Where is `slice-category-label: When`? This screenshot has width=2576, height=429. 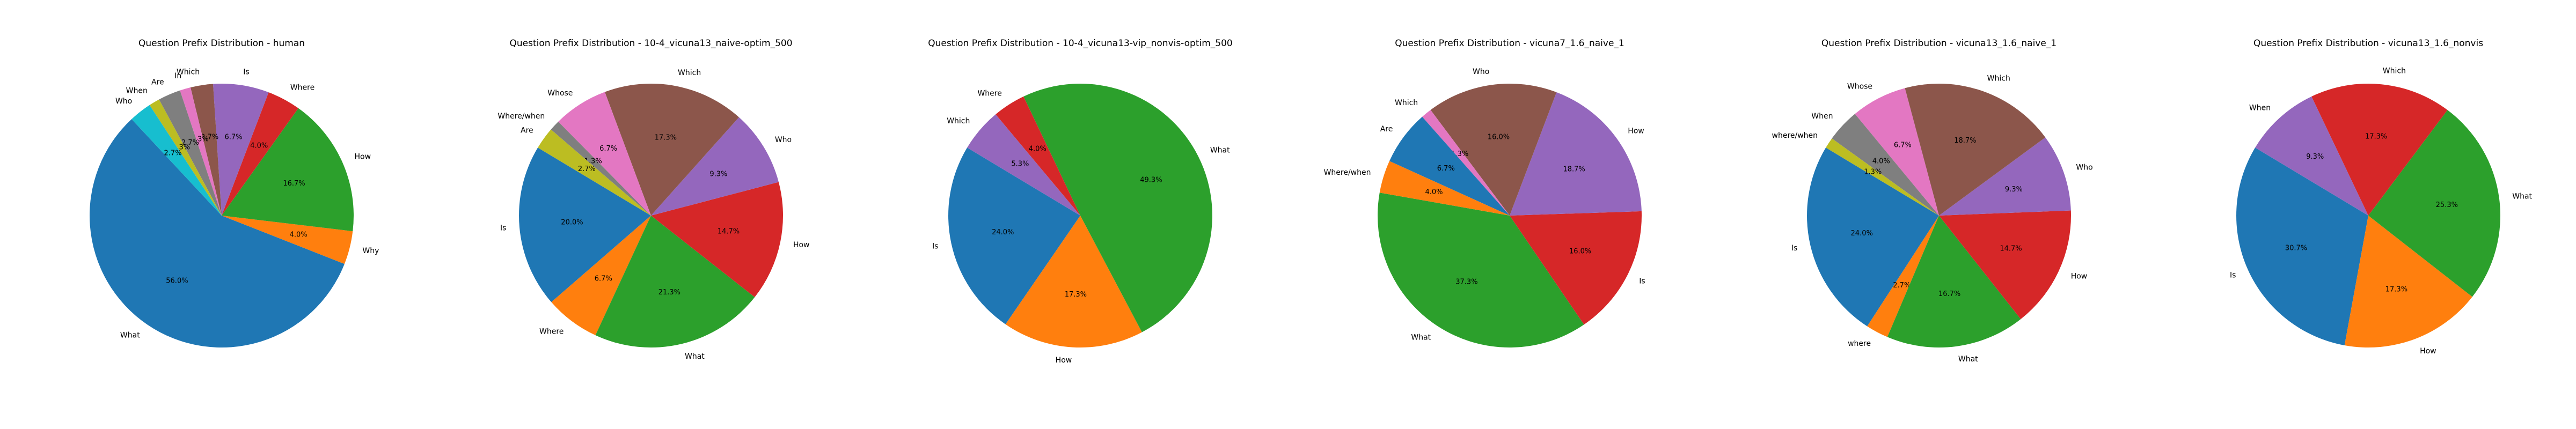 slice-category-label: When is located at coordinates (137, 90).